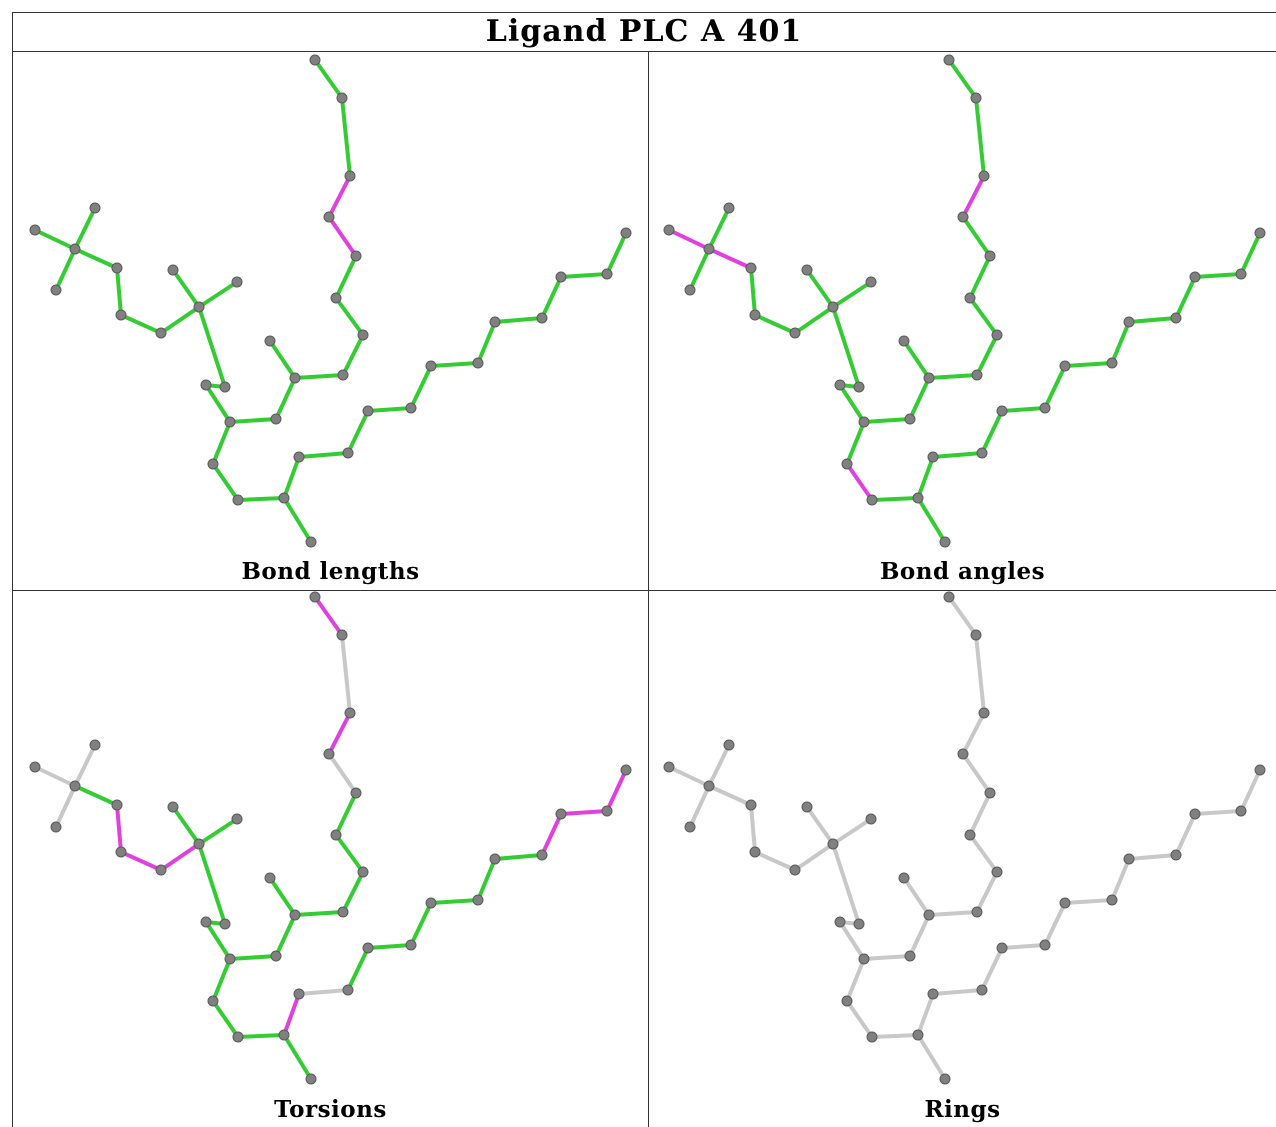 Image resolution: width=1276 pixels, height=1127 pixels. I want to click on page-title: Ligand PLC A 401, so click(644, 32).